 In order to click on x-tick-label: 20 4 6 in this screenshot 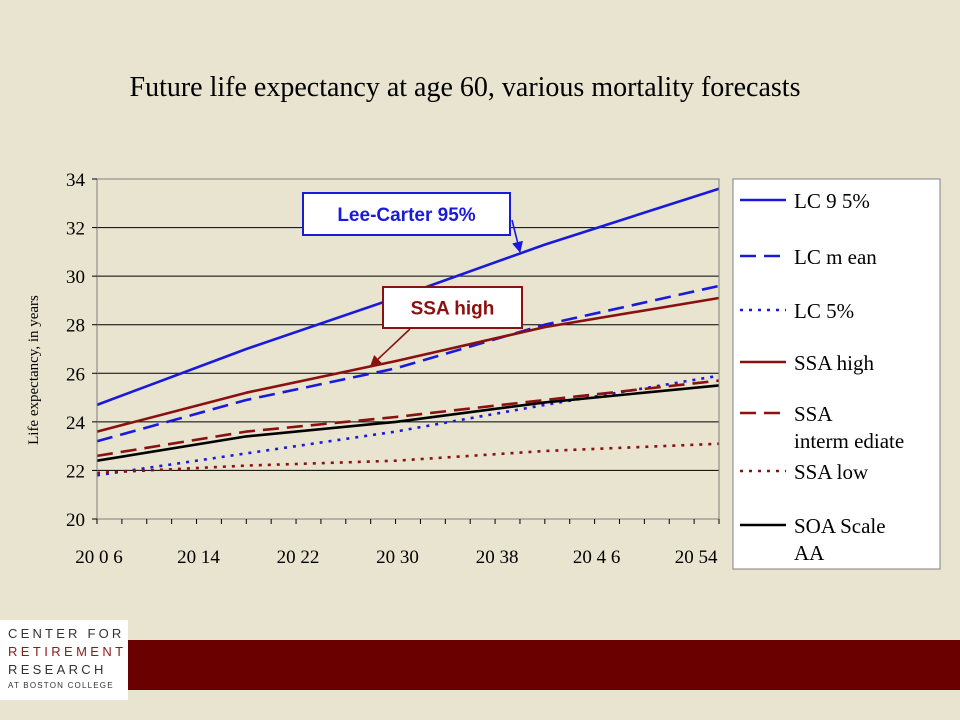, I will do `click(597, 557)`.